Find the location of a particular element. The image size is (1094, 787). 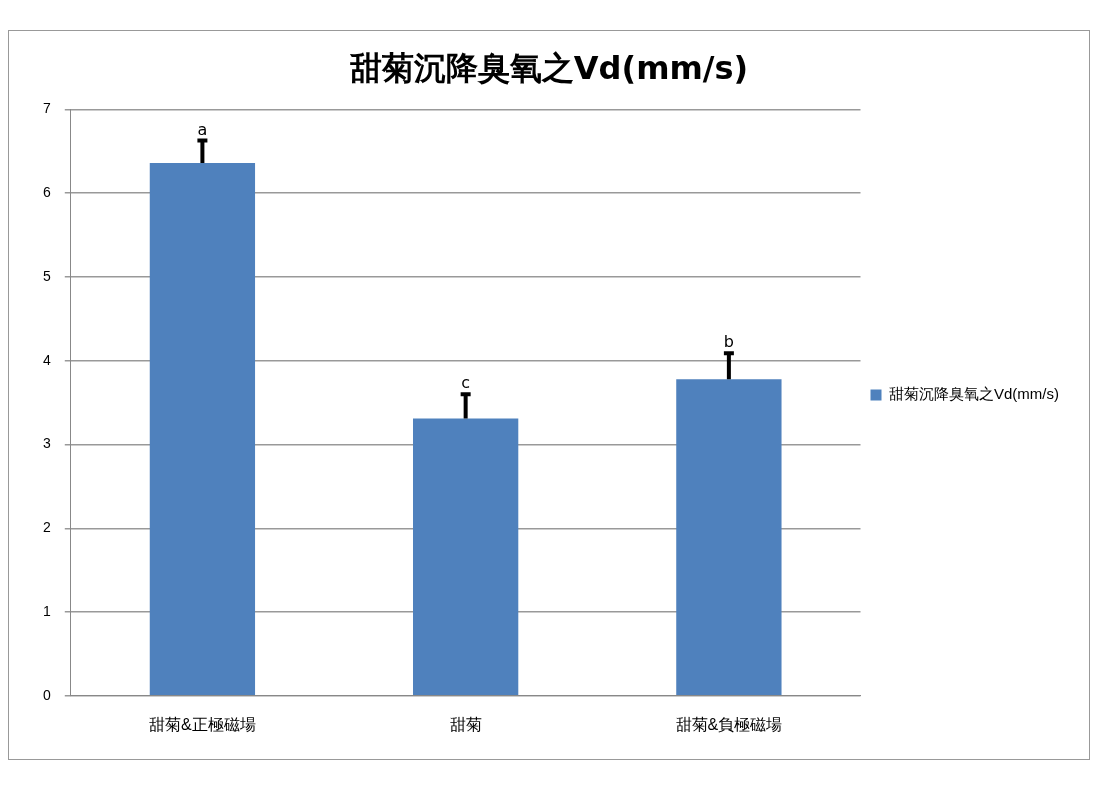

y-tick-label: 6 is located at coordinates (46, 192).